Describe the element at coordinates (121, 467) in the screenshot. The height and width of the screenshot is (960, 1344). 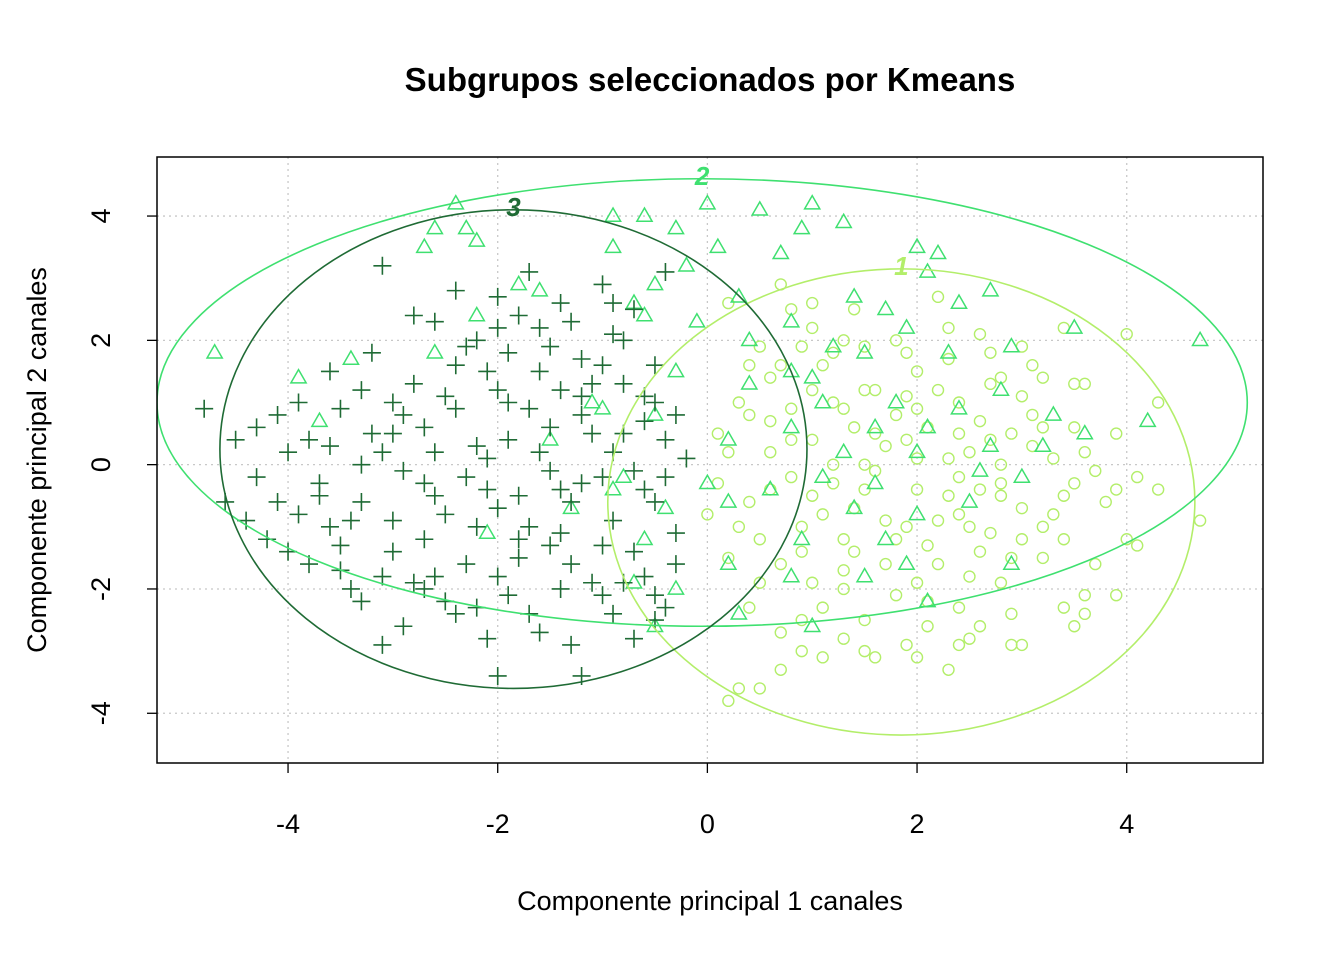
I see `y-axis: -4 -2 0 2 4` at that location.